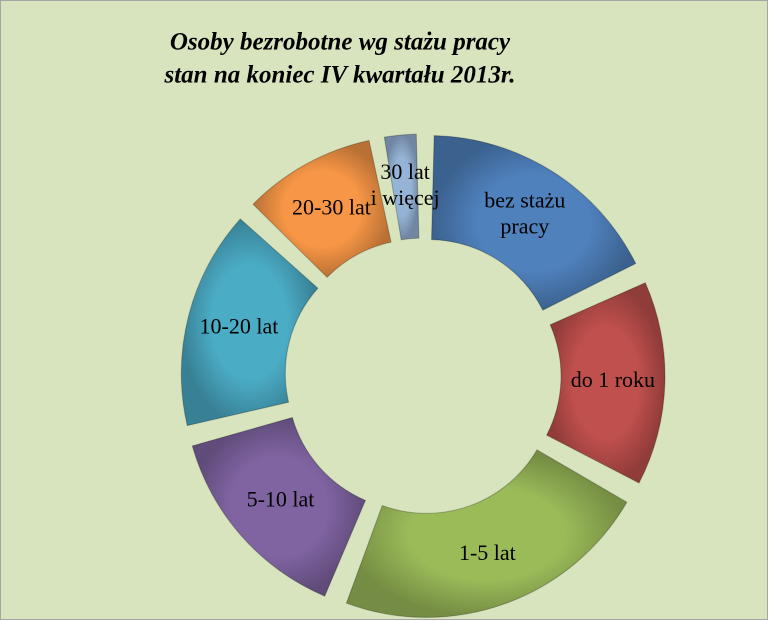 This screenshot has height=621, width=769. Describe the element at coordinates (487, 552) in the screenshot. I see `segment-label: 1-5 lat` at that location.